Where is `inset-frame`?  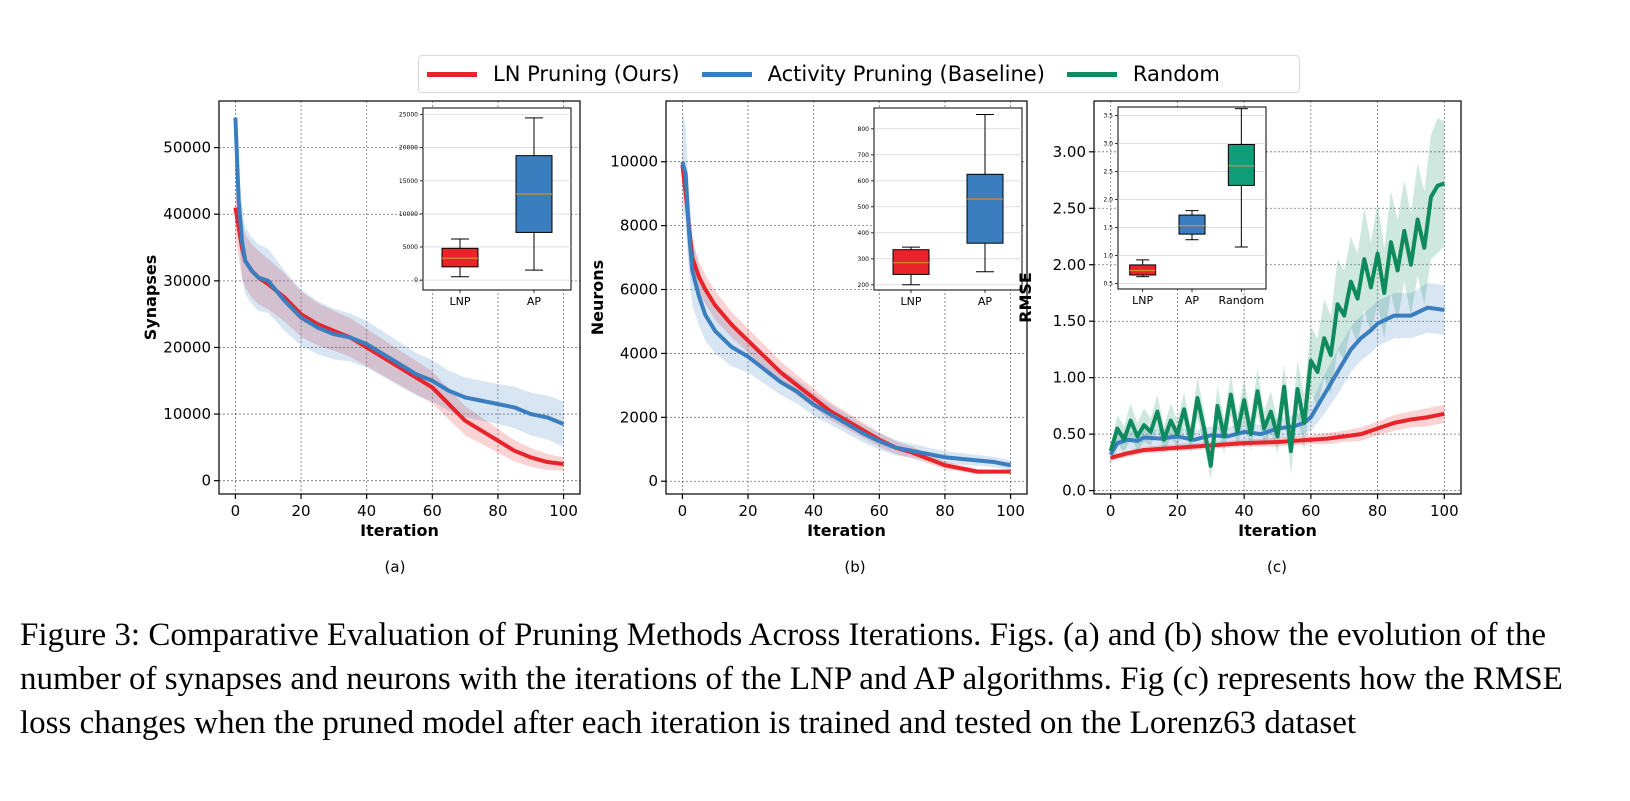
inset-frame is located at coordinates (1192, 198).